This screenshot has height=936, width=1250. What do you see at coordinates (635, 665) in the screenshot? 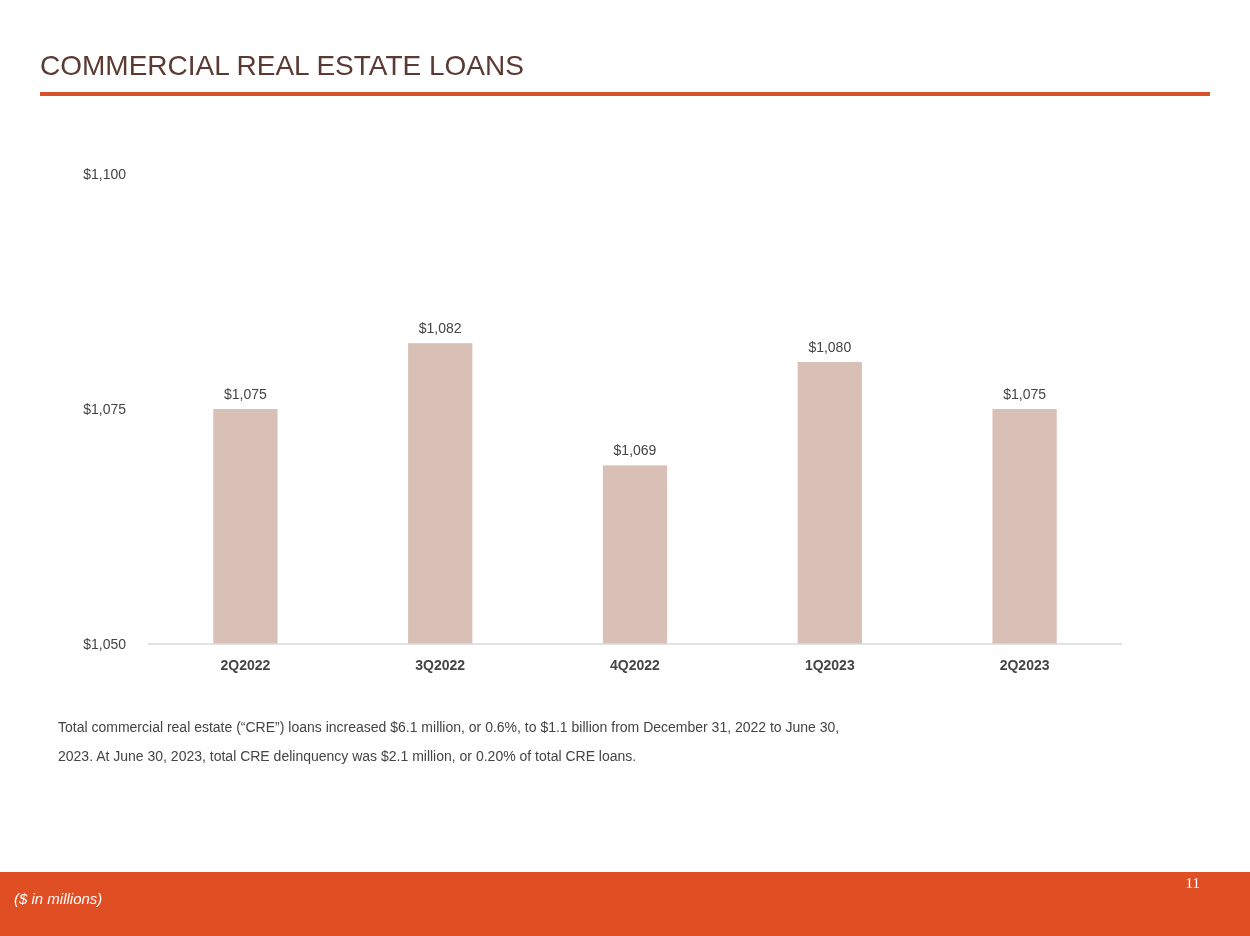
I see `x-tick-label: 4Q2022` at bounding box center [635, 665].